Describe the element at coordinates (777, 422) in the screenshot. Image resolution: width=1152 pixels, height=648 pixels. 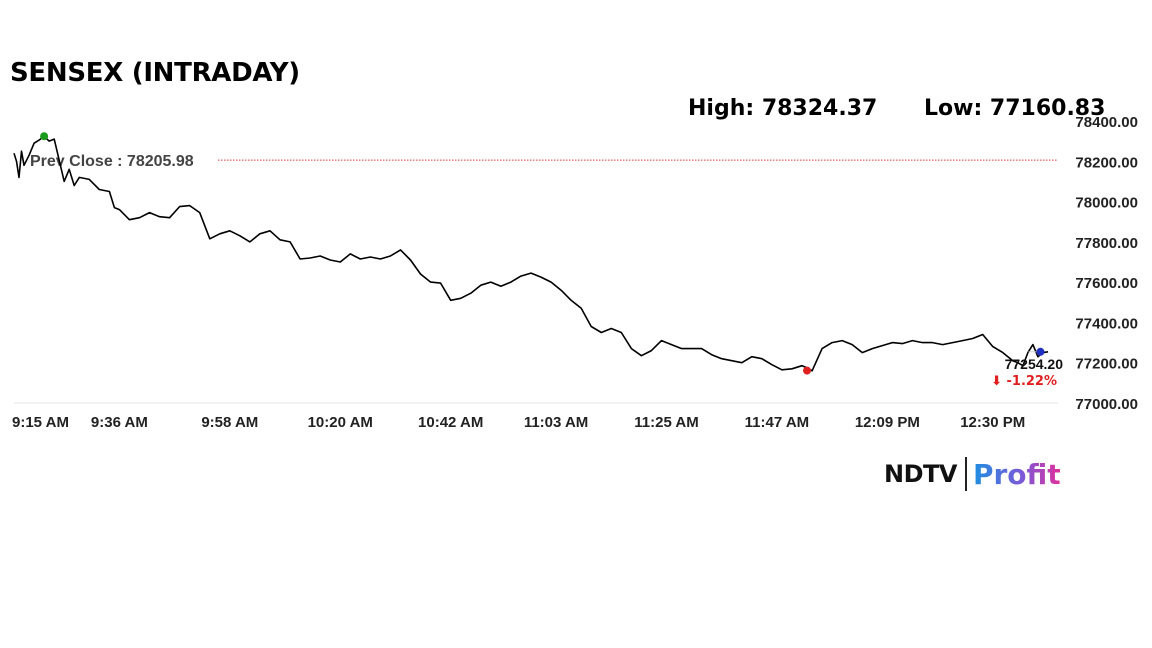
I see `x-tick-label: 11:47 AM` at that location.